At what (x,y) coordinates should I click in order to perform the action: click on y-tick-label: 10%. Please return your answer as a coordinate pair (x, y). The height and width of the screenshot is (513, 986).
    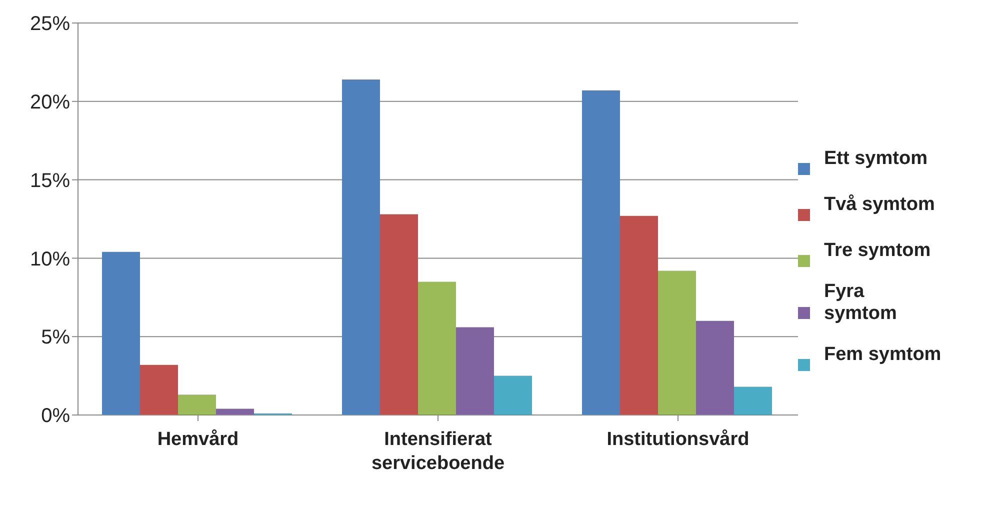
    Looking at the image, I should click on (50, 259).